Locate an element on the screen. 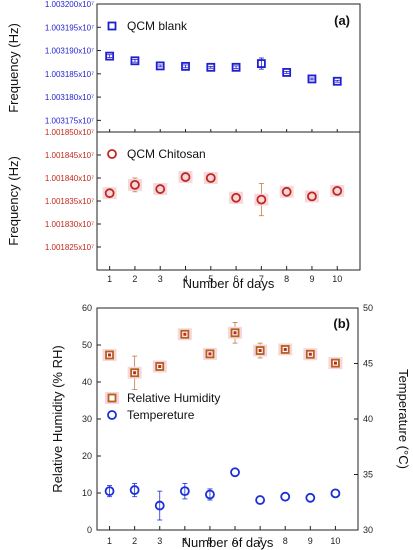 This screenshot has height=550, width=413. legend-label: QCM Chitosan is located at coordinates (166, 154).